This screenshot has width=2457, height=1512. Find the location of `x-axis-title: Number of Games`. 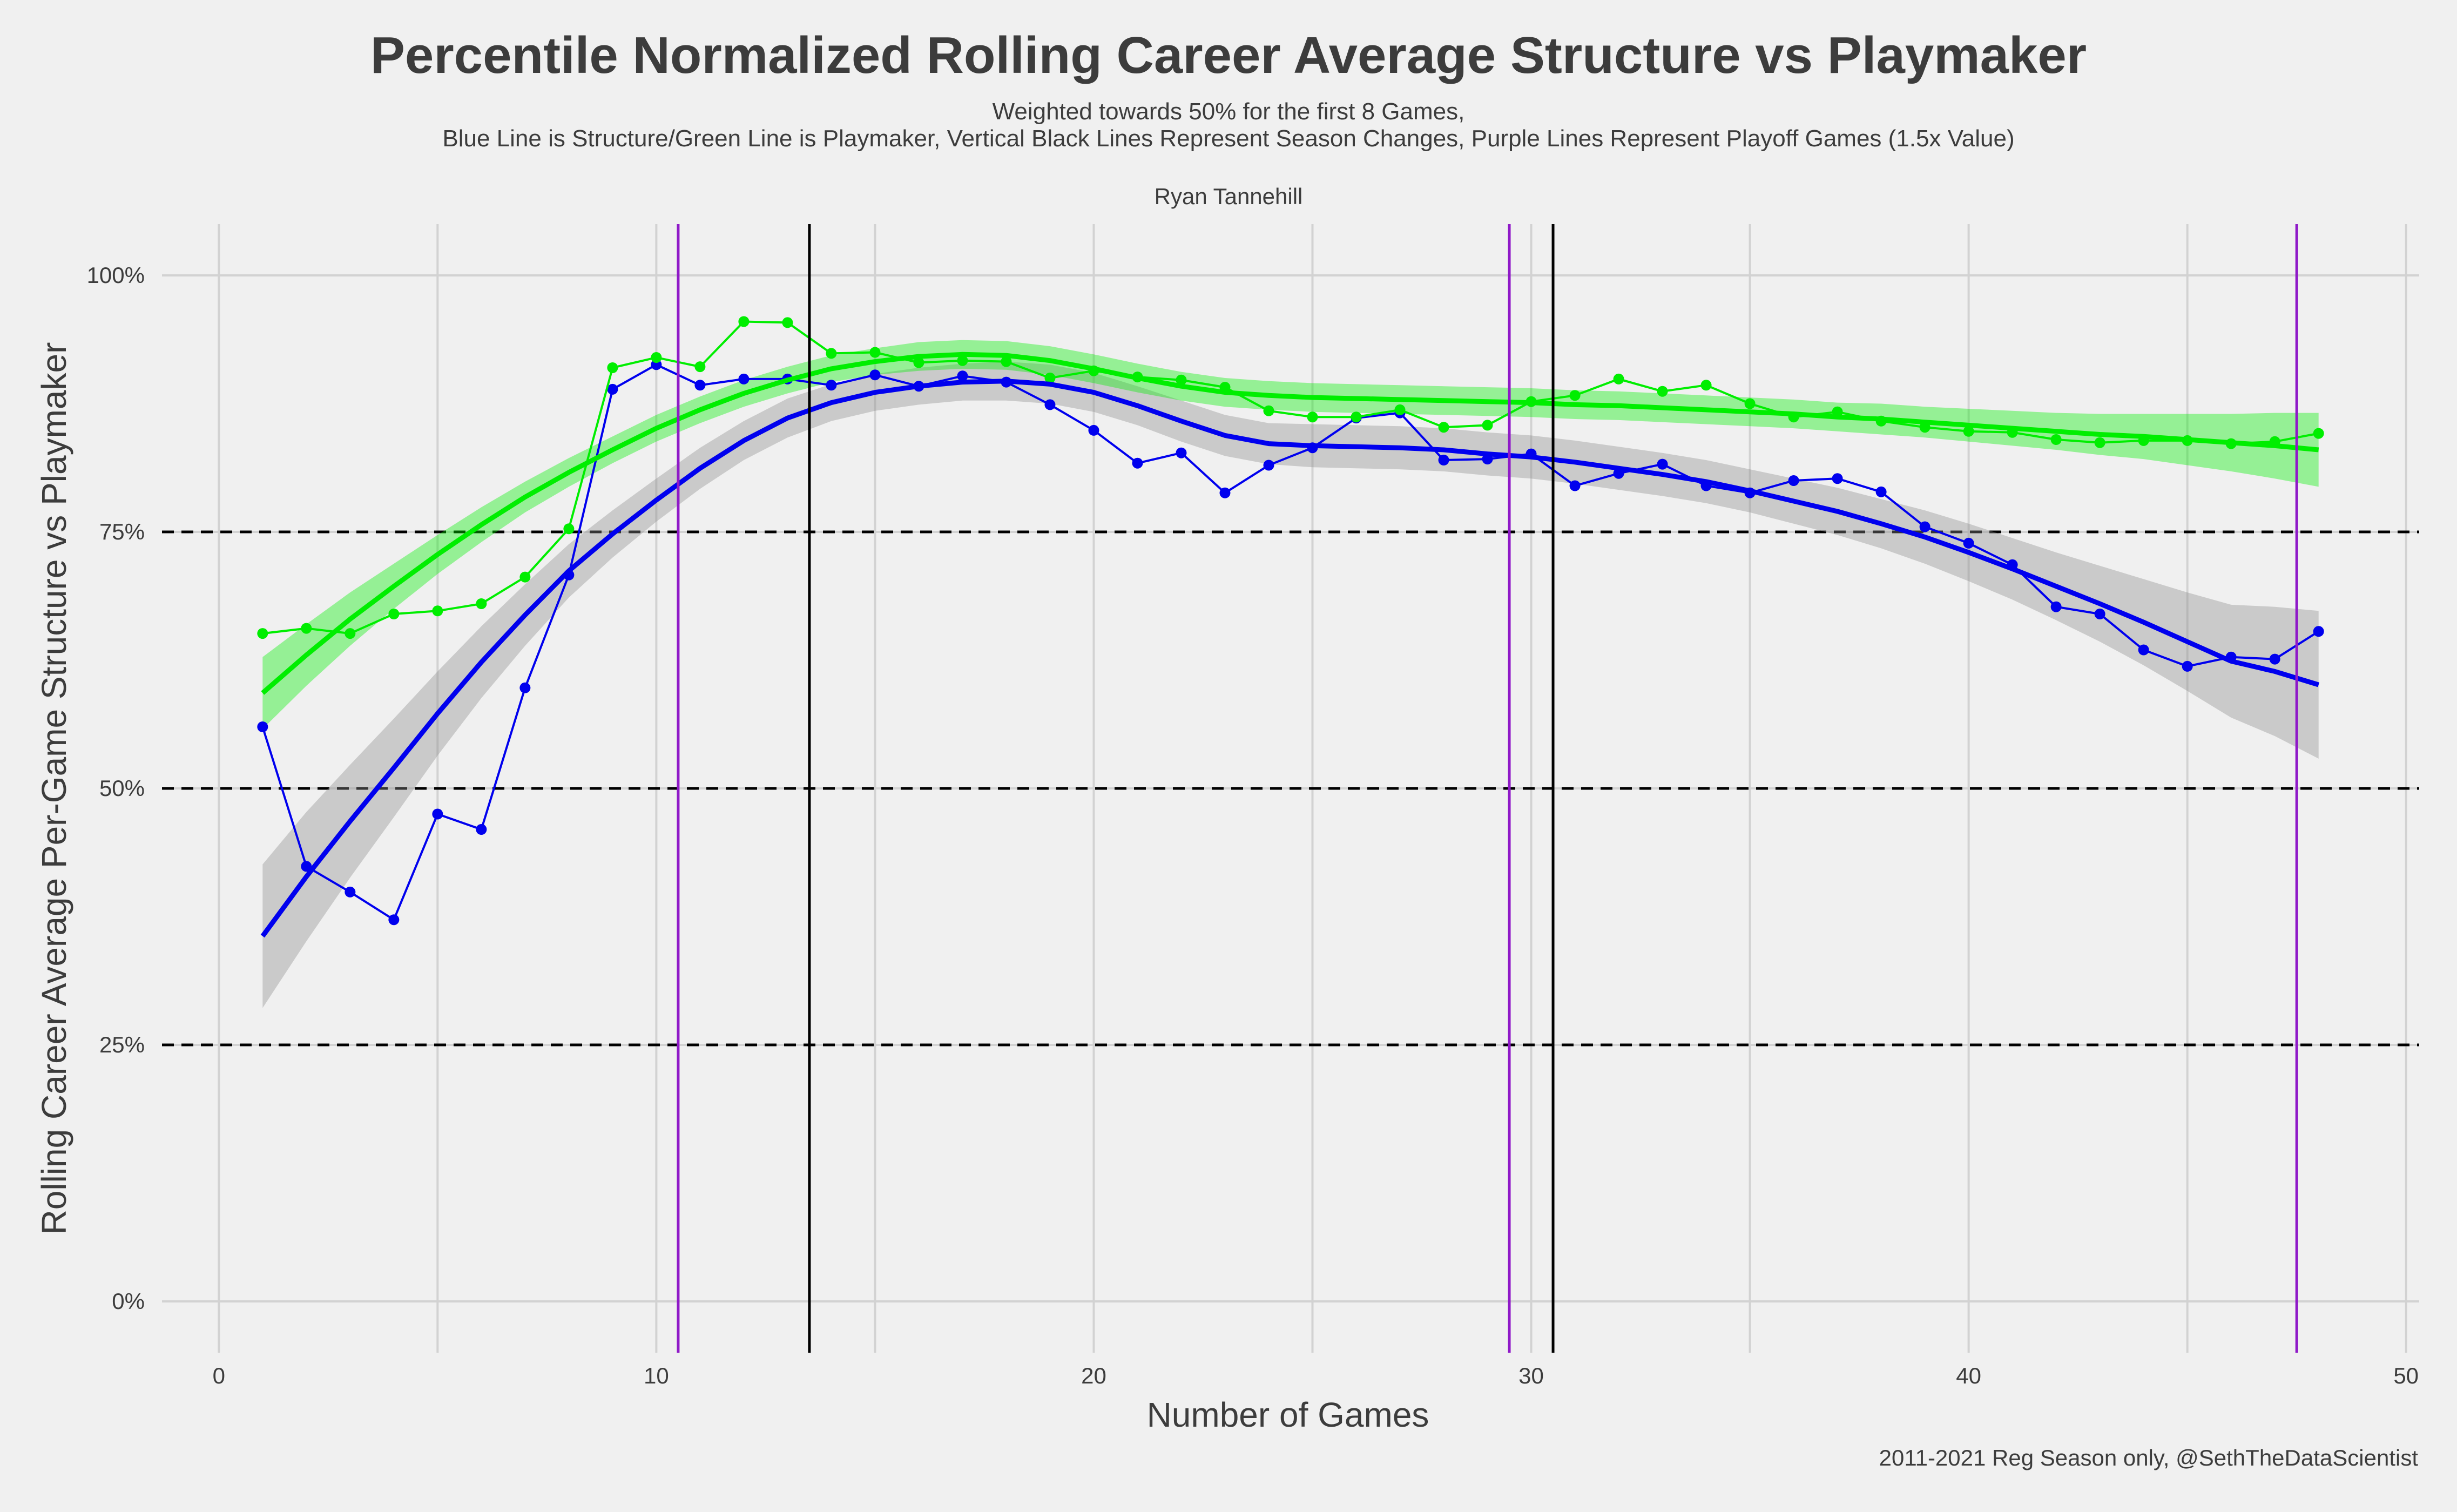

x-axis-title: Number of Games is located at coordinates (1288, 1414).